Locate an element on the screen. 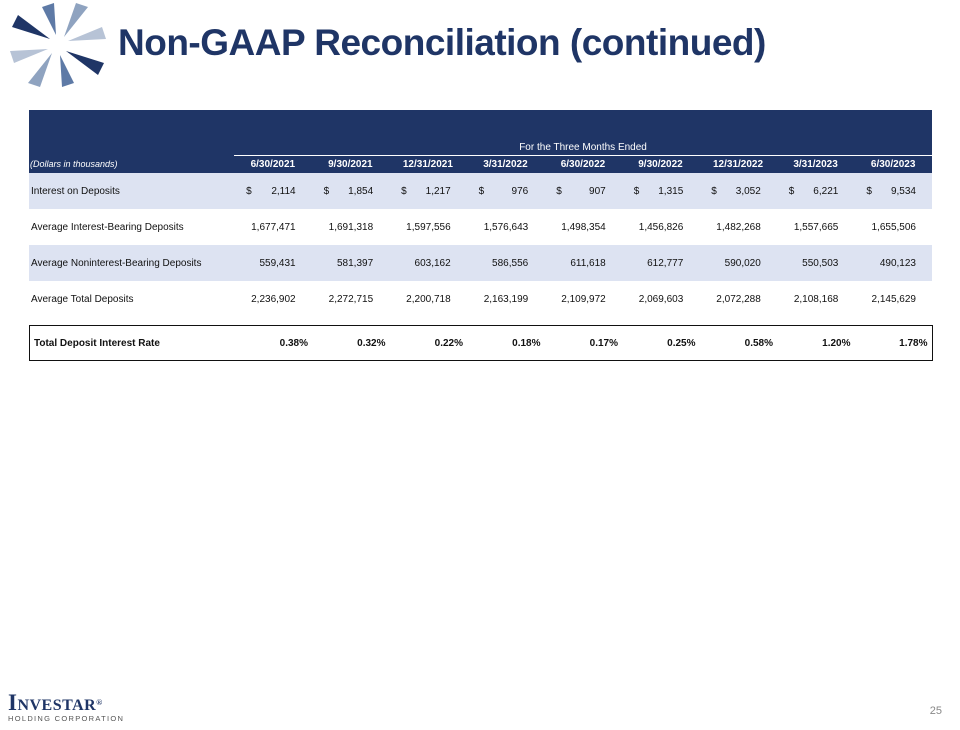 The width and height of the screenshot is (960, 730). table-cell: 0.32% is located at coordinates (371, 343).